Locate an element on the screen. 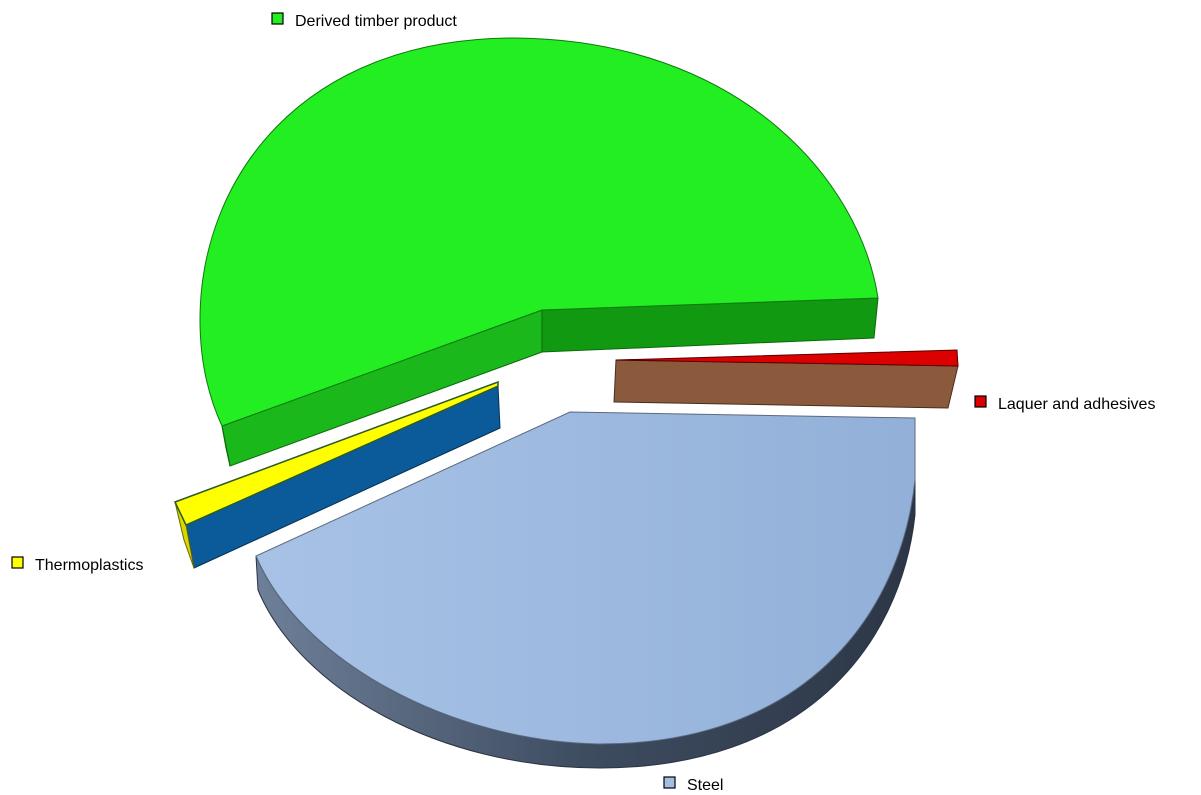 This screenshot has width=1201, height=795. legend-item: Derived timber product is located at coordinates (364, 21).